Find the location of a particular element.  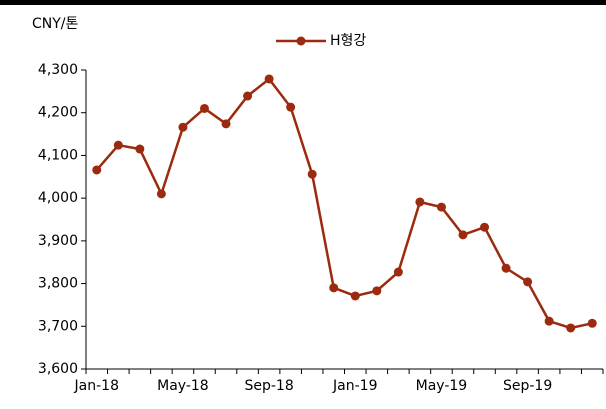

legend-marker is located at coordinates (301, 41).